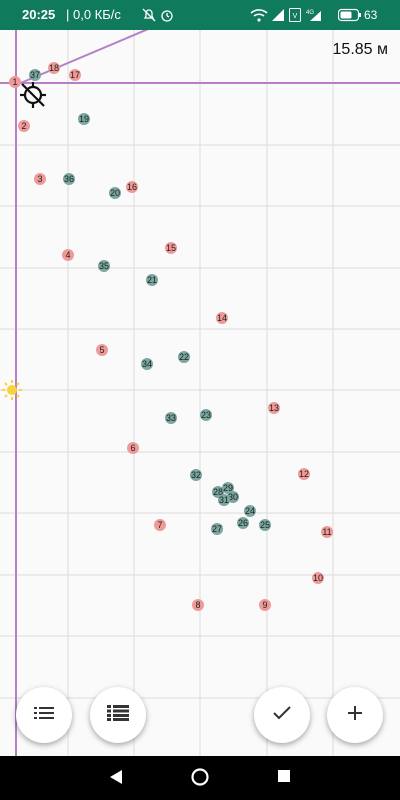 The image size is (400, 800). What do you see at coordinates (259, 17) in the screenshot?
I see `wifi-icon` at bounding box center [259, 17].